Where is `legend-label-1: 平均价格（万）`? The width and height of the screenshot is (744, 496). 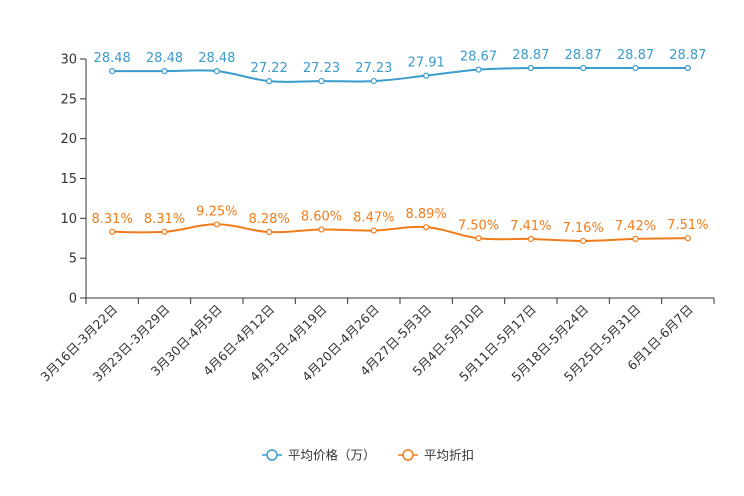
legend-label-1: 平均价格（万） is located at coordinates (332, 455).